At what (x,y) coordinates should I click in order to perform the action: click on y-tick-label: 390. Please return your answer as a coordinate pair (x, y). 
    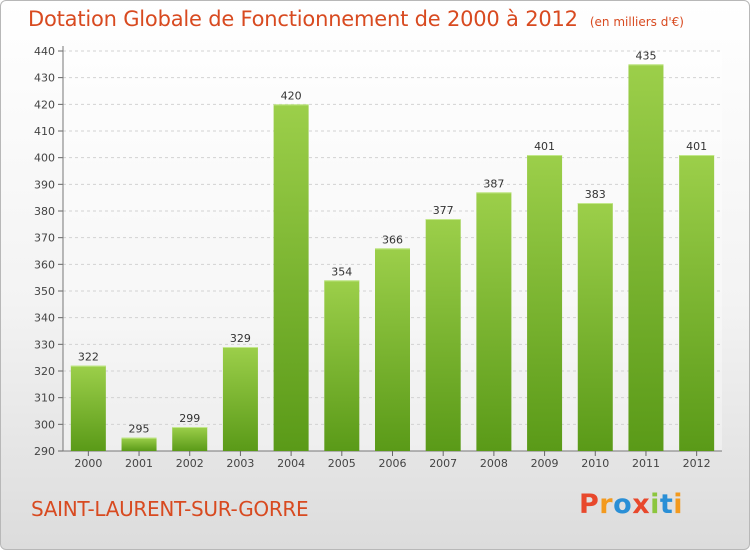
    Looking at the image, I should click on (44, 184).